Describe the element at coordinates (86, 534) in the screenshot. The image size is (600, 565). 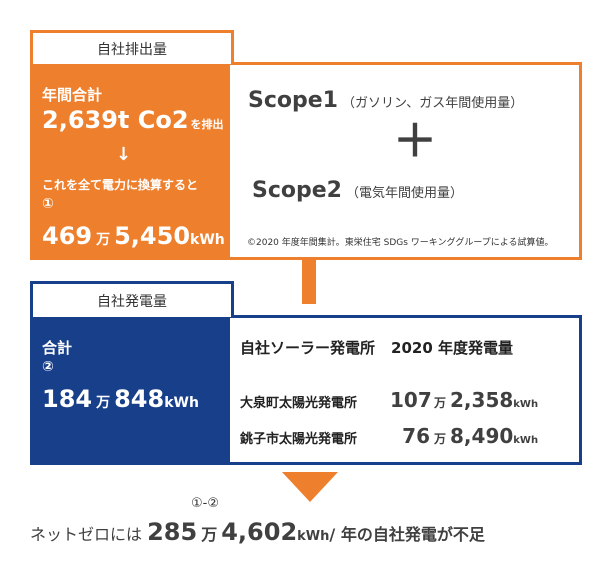
I see `result-prefix: ネットゼロには` at that location.